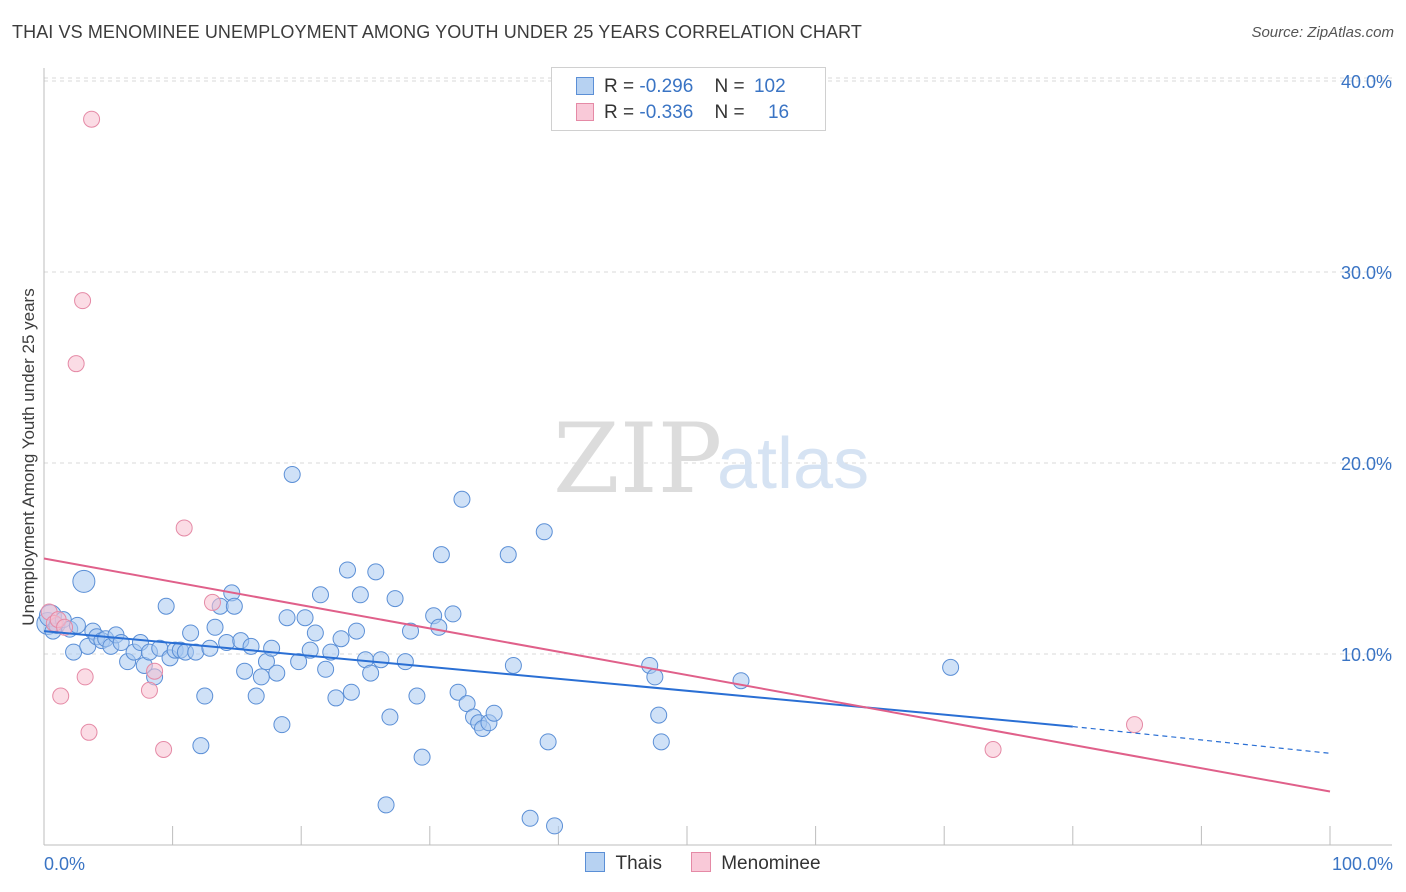 This screenshot has height=892, width=1406. What do you see at coordinates (778, 112) in the screenshot?
I see `legend-n-value-menominee: 16` at bounding box center [778, 112].